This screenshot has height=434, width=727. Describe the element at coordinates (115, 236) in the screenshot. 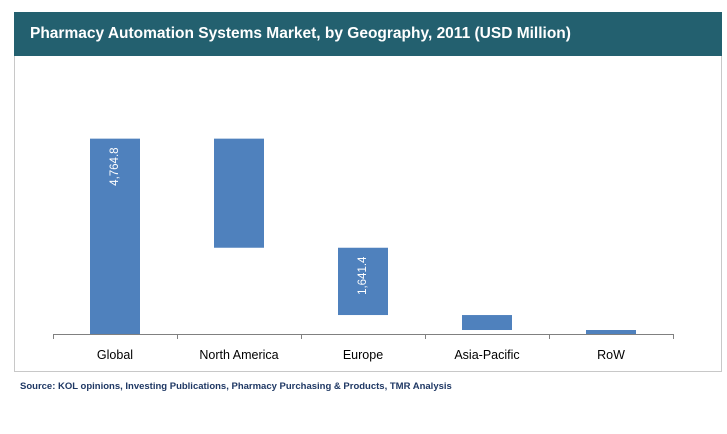

I see `bar-global` at that location.